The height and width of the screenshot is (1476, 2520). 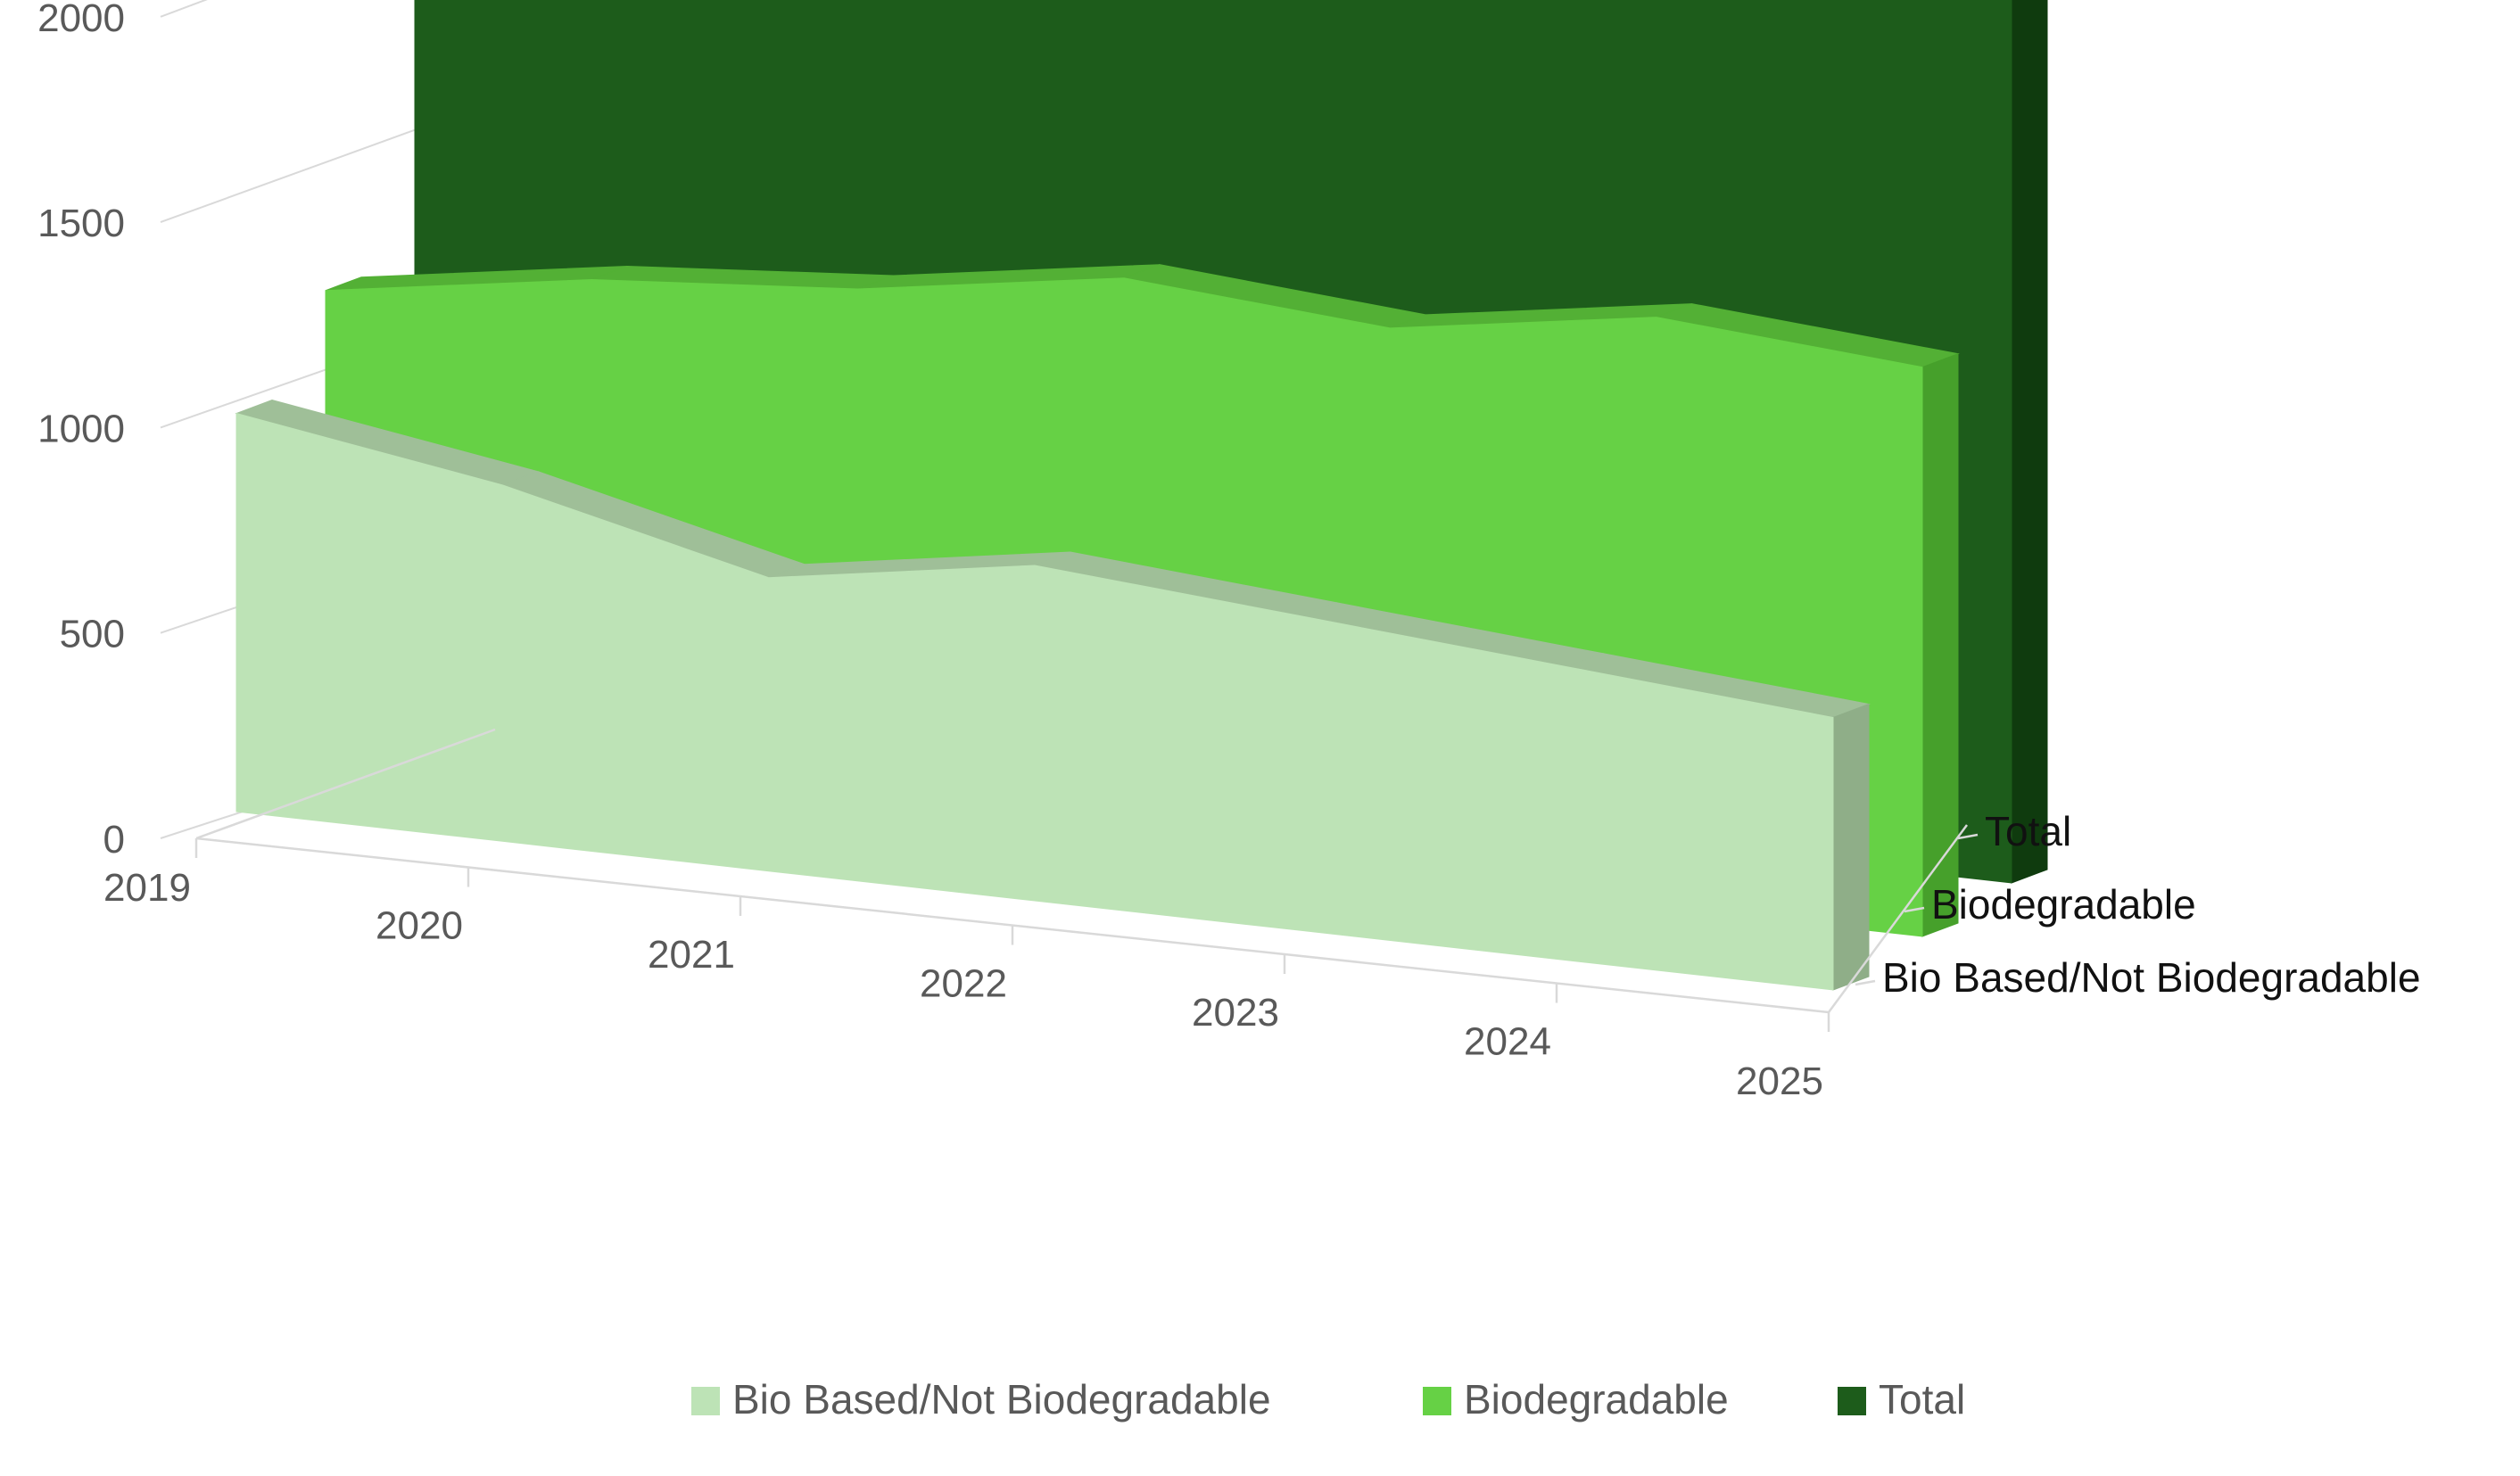 What do you see at coordinates (1235, 1013) in the screenshot?
I see `x-tick-label: 2023` at bounding box center [1235, 1013].